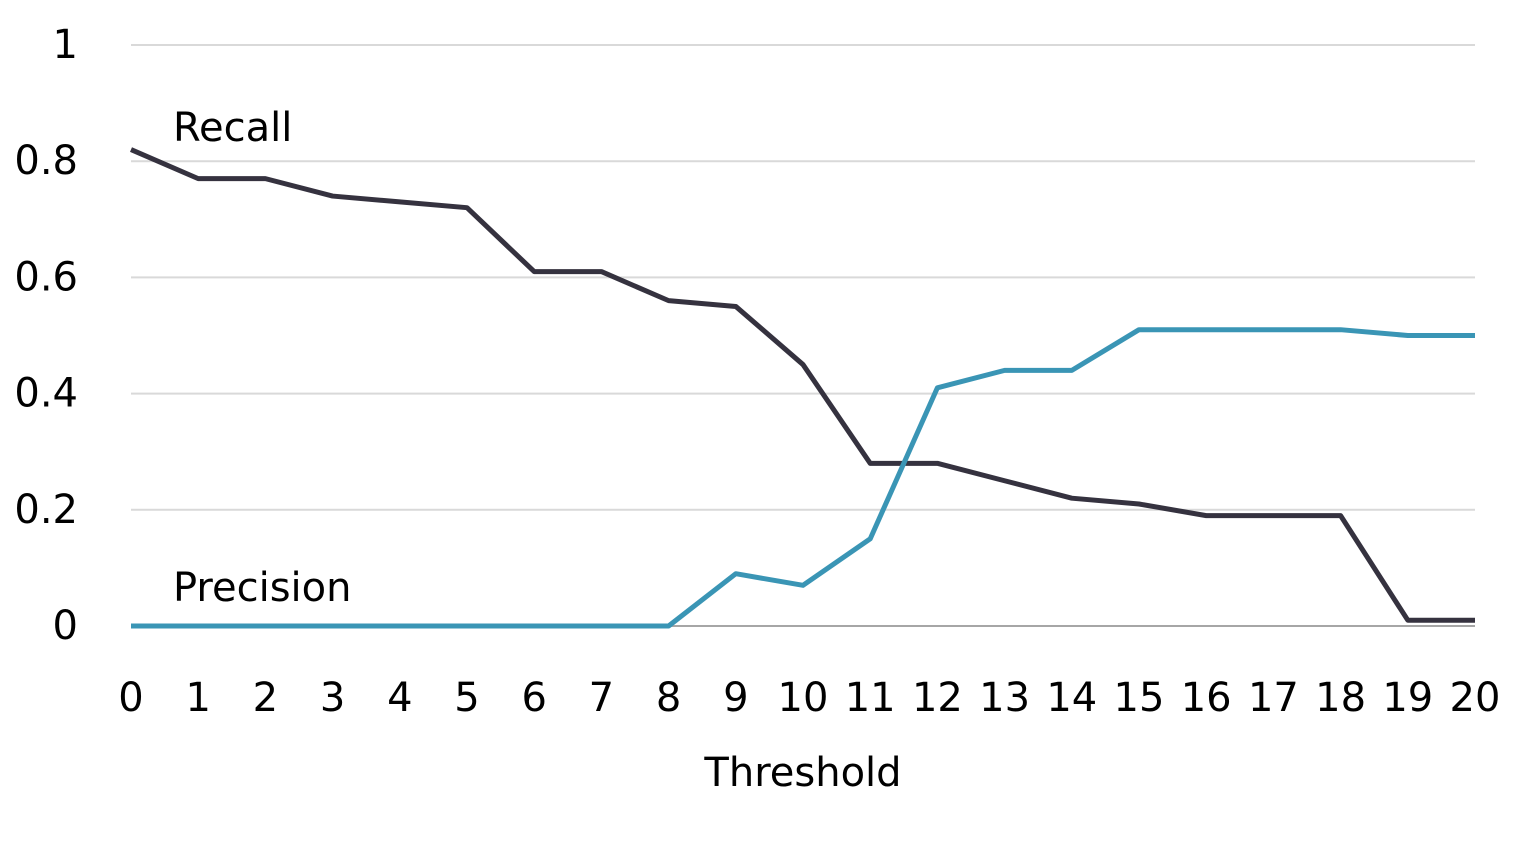 The height and width of the screenshot is (843, 1530). What do you see at coordinates (265, 698) in the screenshot?
I see `x-tick-label: 2` at bounding box center [265, 698].